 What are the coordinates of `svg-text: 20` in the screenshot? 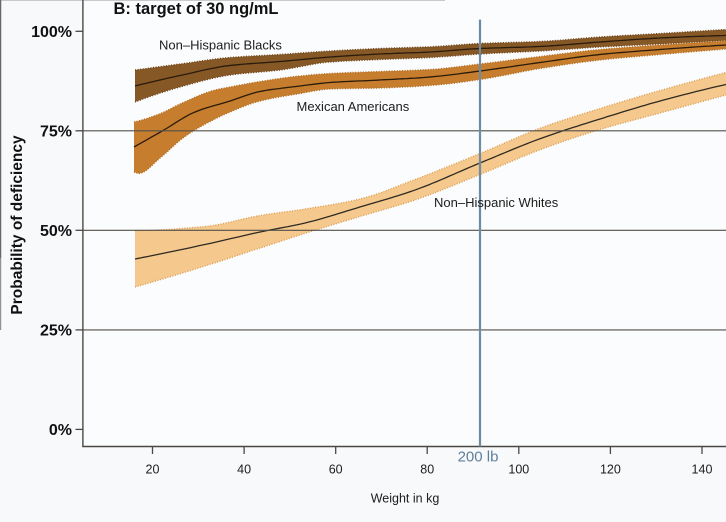 It's located at (153, 470).